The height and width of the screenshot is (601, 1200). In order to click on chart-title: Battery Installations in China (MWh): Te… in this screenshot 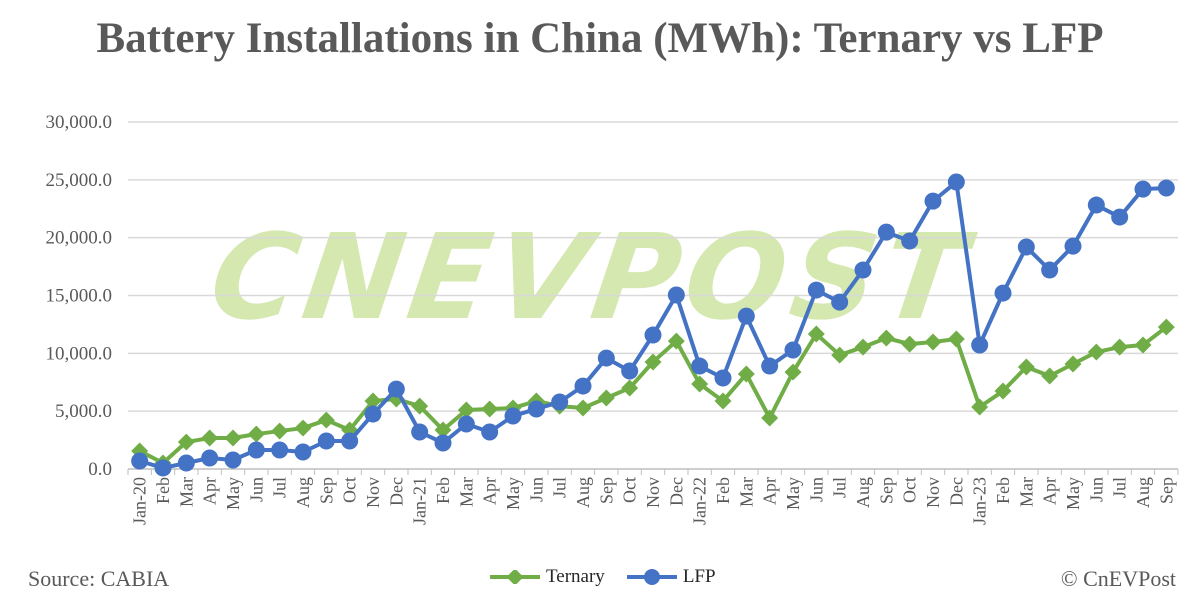, I will do `click(600, 38)`.